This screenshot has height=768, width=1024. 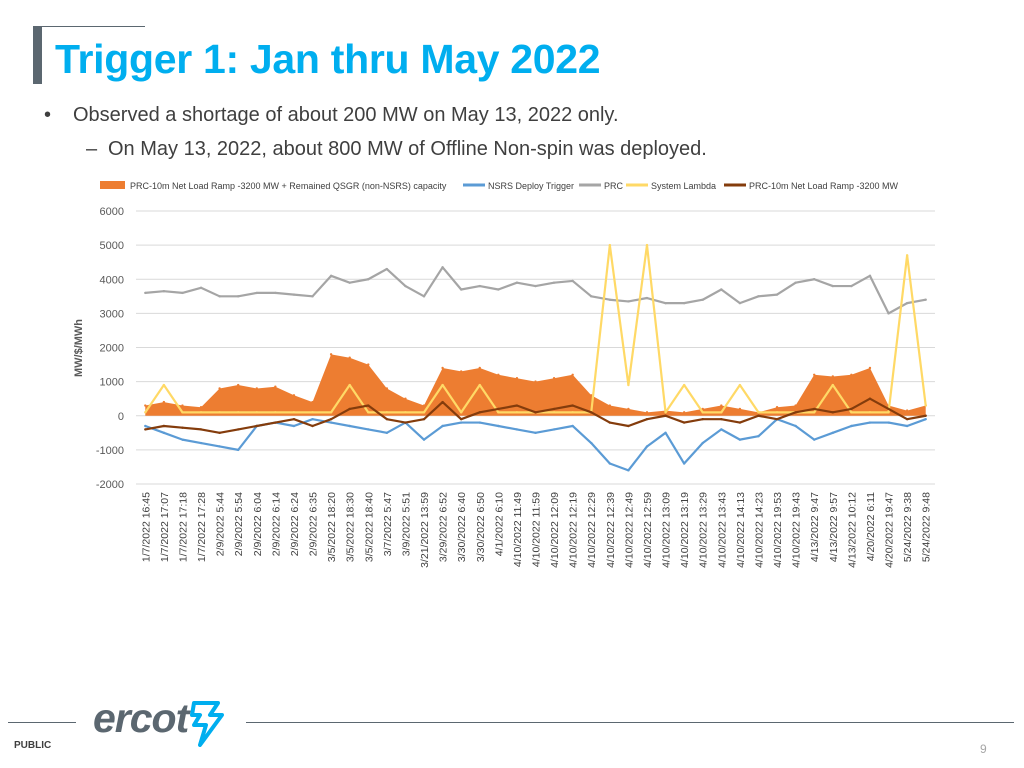 What do you see at coordinates (592, 530) in the screenshot?
I see `x-tick-label: 4/10/2022 12:29` at bounding box center [592, 530].